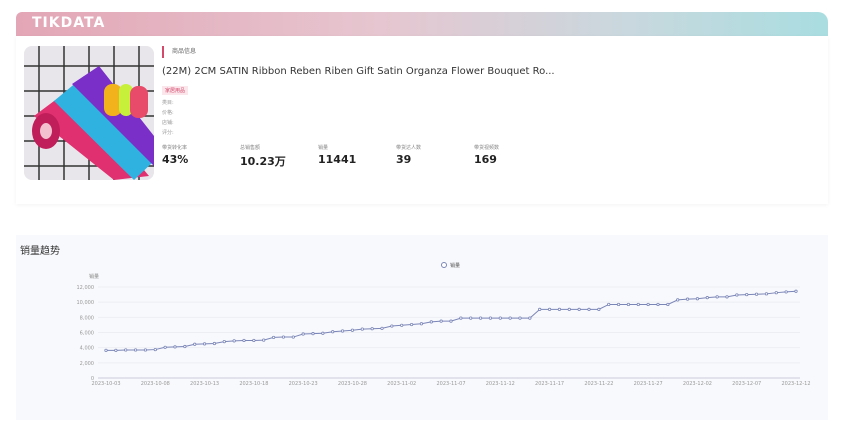 This screenshot has width=843, height=435. Describe the element at coordinates (303, 384) in the screenshot. I see `x-tick-label: 2023-10-23` at that location.